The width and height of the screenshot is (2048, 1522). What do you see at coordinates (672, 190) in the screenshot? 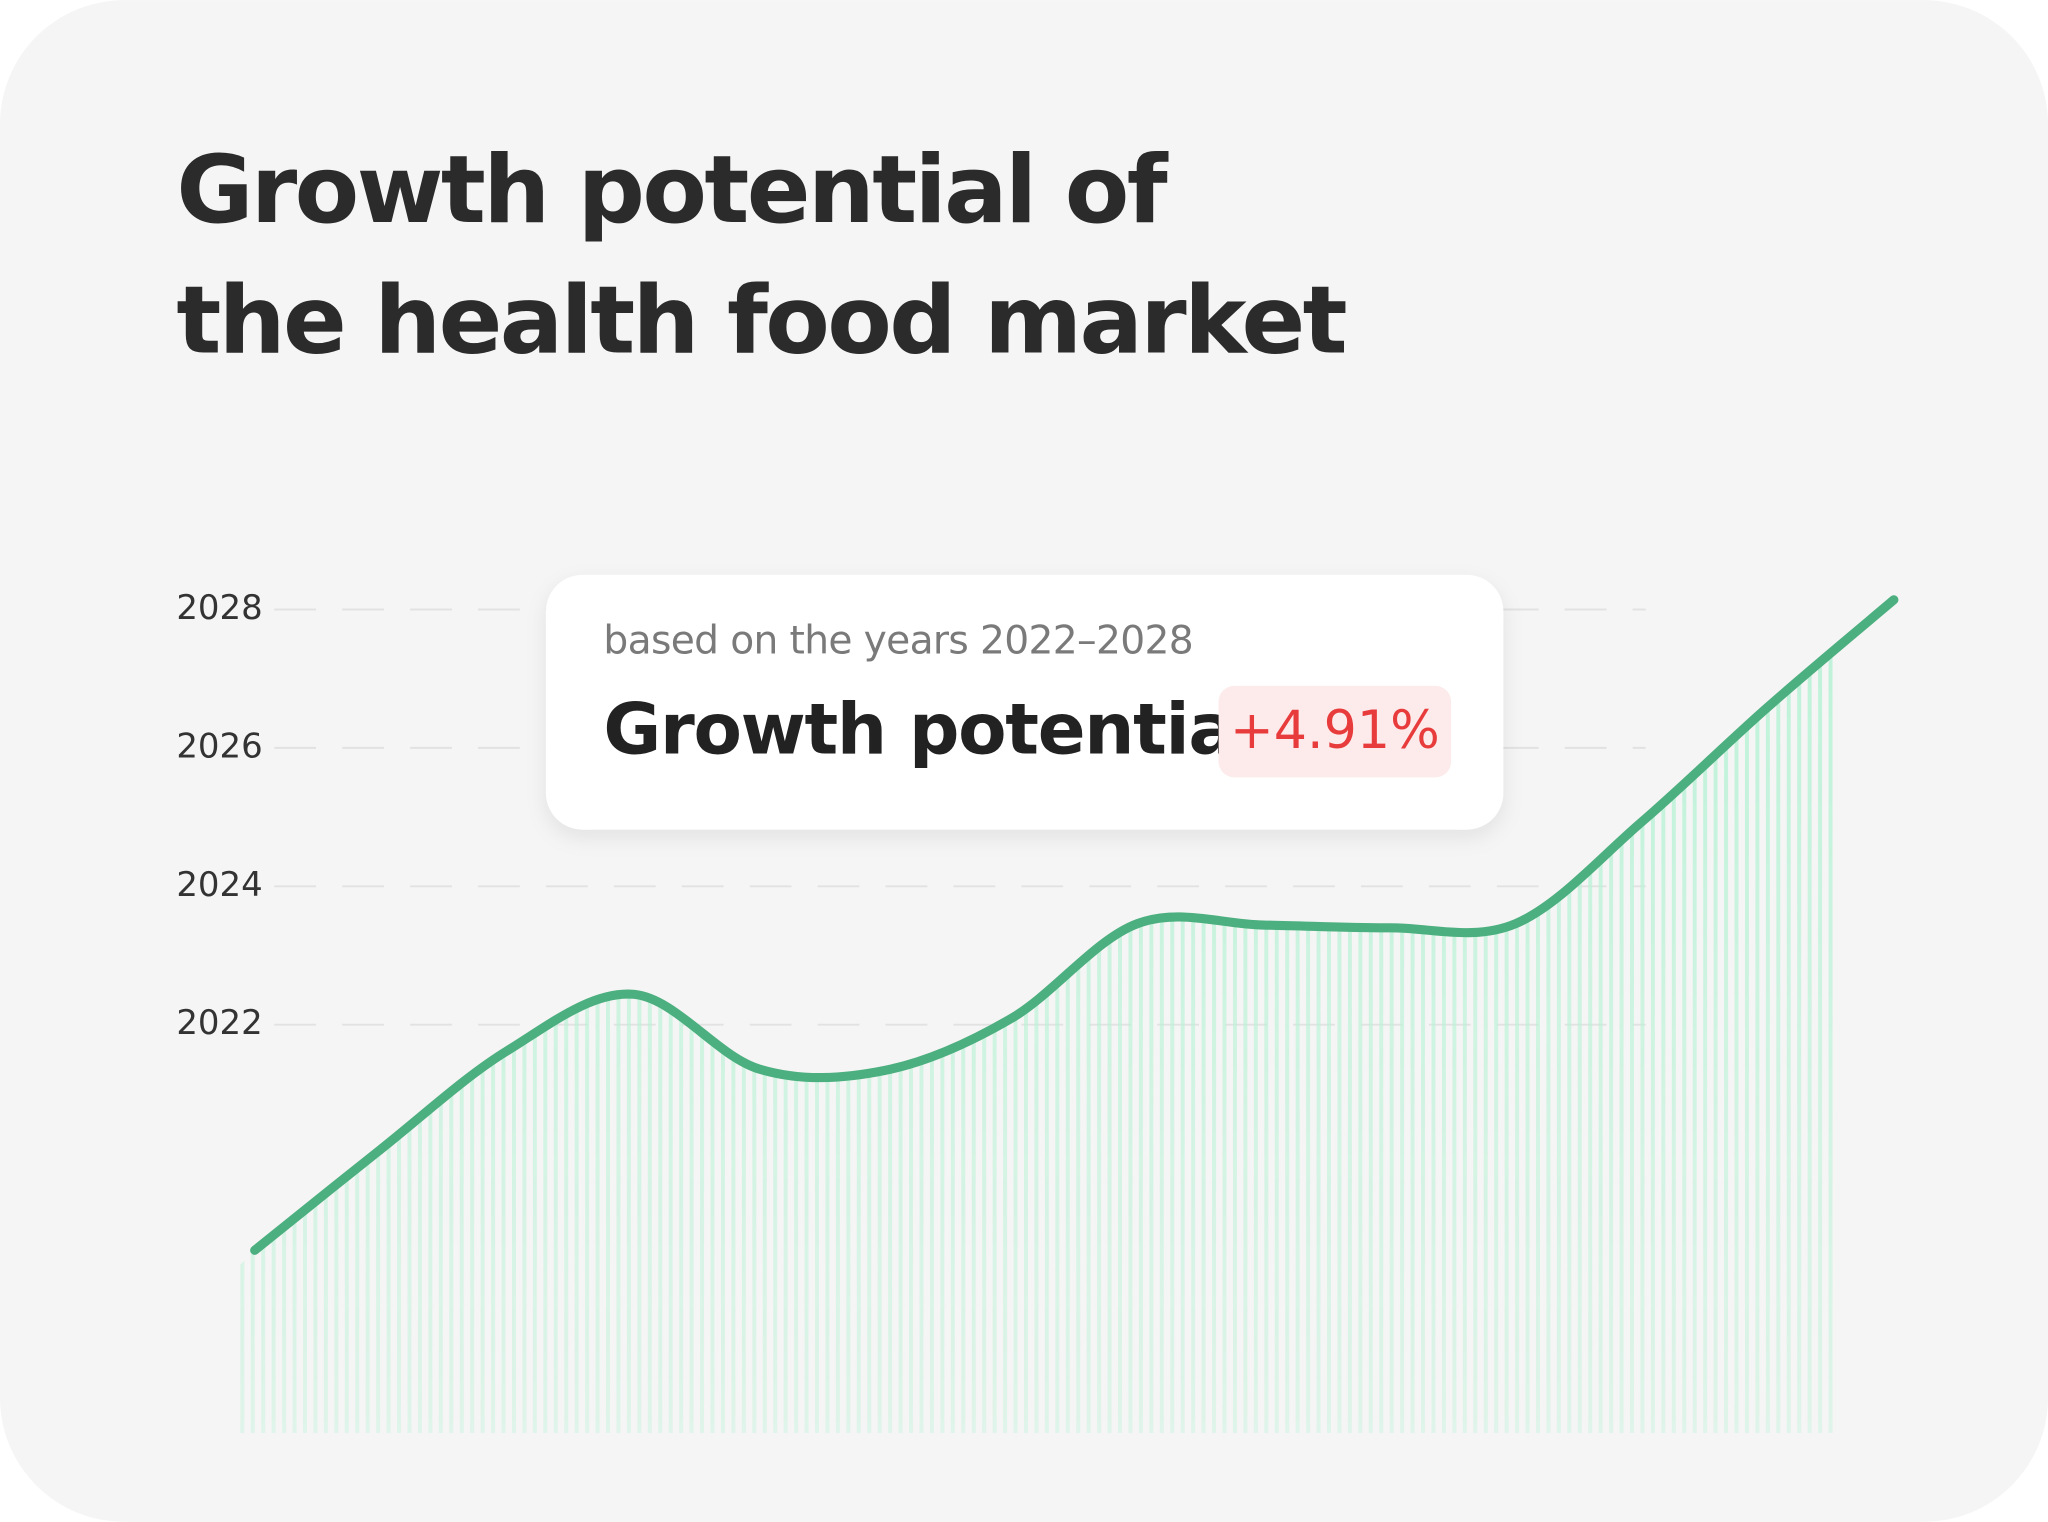
I see `chart-title: Growth potential of` at bounding box center [672, 190].